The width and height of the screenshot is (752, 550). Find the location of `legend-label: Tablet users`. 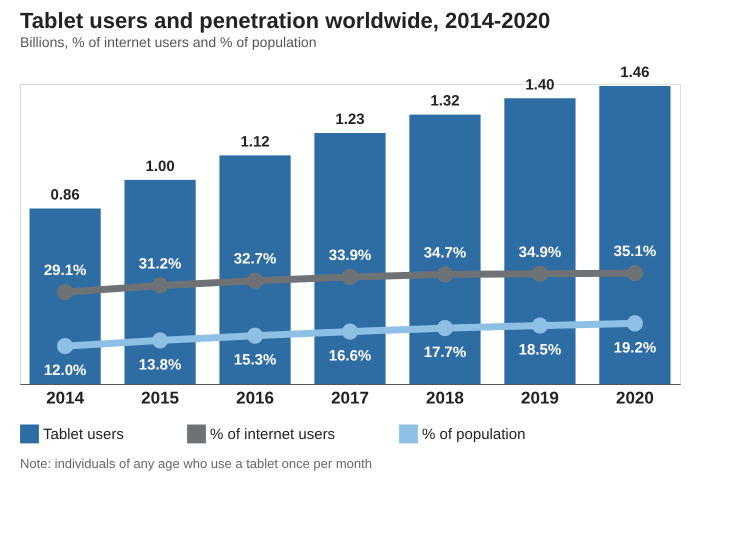

legend-label: Tablet users is located at coordinates (83, 434).